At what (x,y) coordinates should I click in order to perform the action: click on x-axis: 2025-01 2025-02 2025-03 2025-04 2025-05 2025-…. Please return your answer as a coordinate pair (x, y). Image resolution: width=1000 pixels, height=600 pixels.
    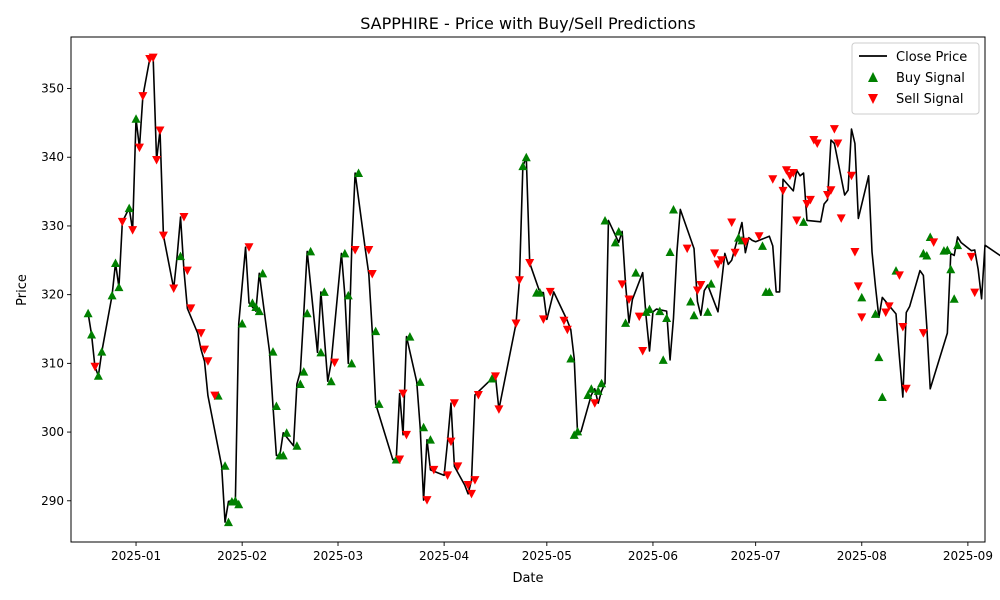
    Looking at the image, I should click on (552, 552).